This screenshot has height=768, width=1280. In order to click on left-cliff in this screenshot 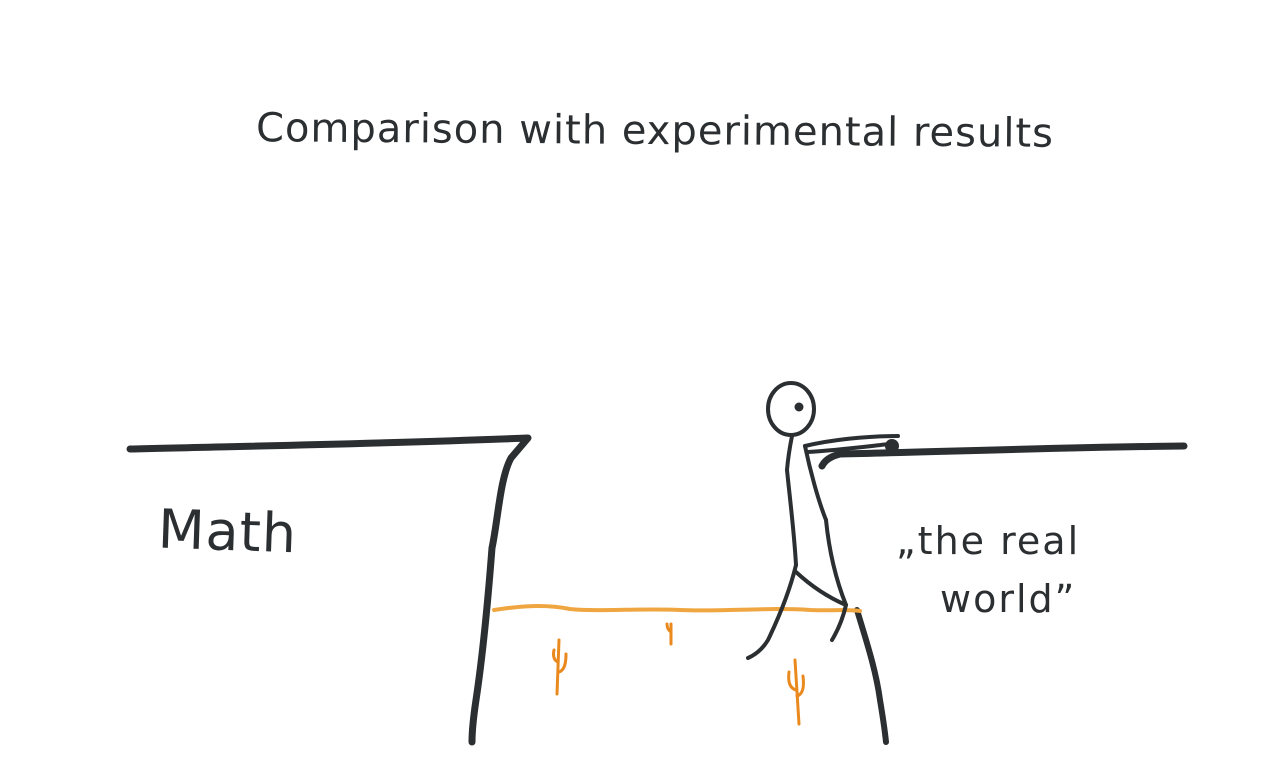, I will do `click(329, 590)`.